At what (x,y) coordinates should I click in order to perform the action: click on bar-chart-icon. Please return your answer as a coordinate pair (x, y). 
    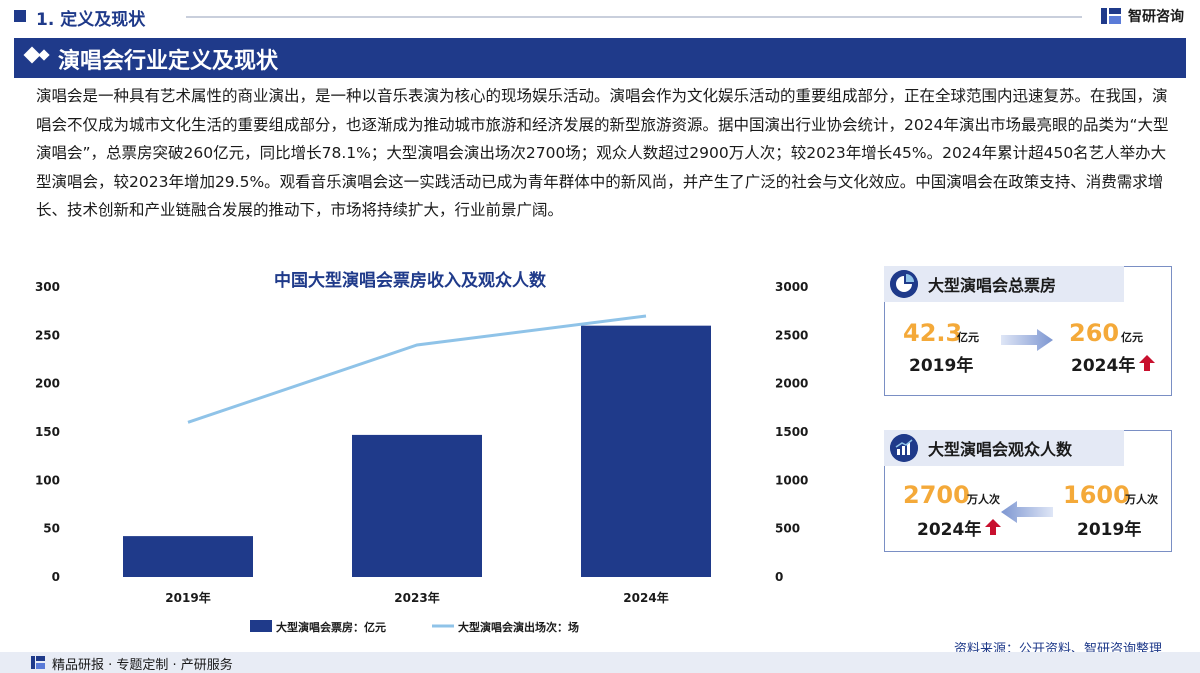
    Looking at the image, I should click on (904, 448).